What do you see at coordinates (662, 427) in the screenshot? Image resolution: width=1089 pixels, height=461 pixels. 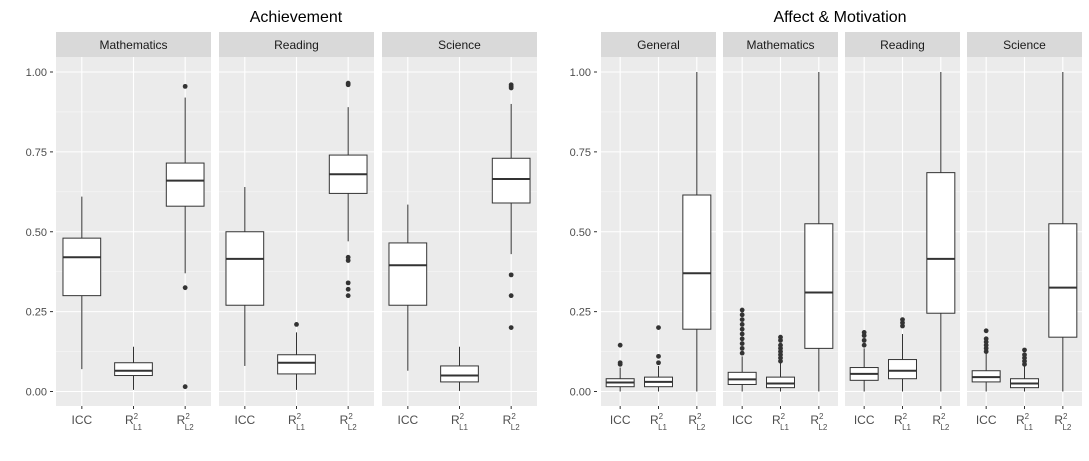 I see `x-tick-label-subscript: L1` at bounding box center [662, 427].